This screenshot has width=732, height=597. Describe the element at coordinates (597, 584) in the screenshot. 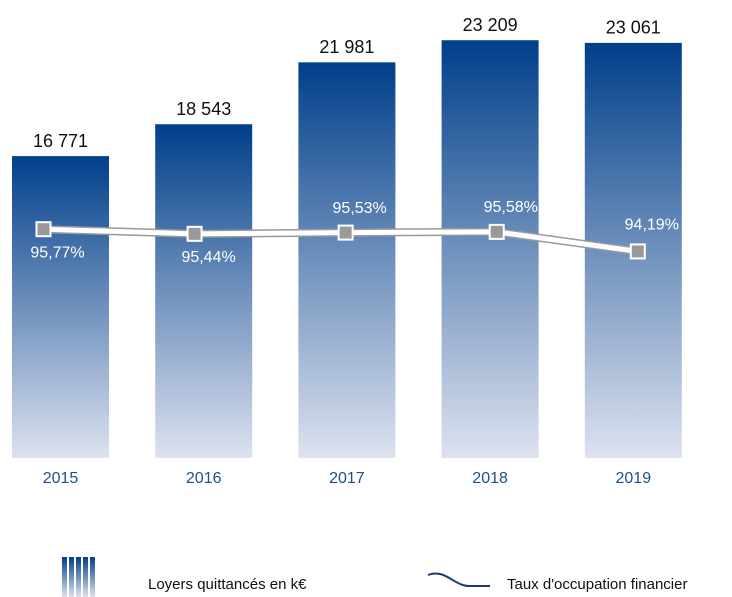

I see `legend-label: Taux d'occupation financier` at that location.